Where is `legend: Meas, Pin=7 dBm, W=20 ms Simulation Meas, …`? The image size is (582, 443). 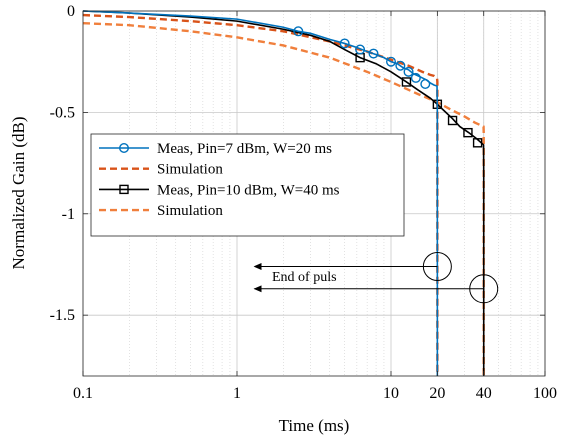
legend: Meas, Pin=7 dBm, W=20 ms Simulation Meas, … is located at coordinates (247, 185).